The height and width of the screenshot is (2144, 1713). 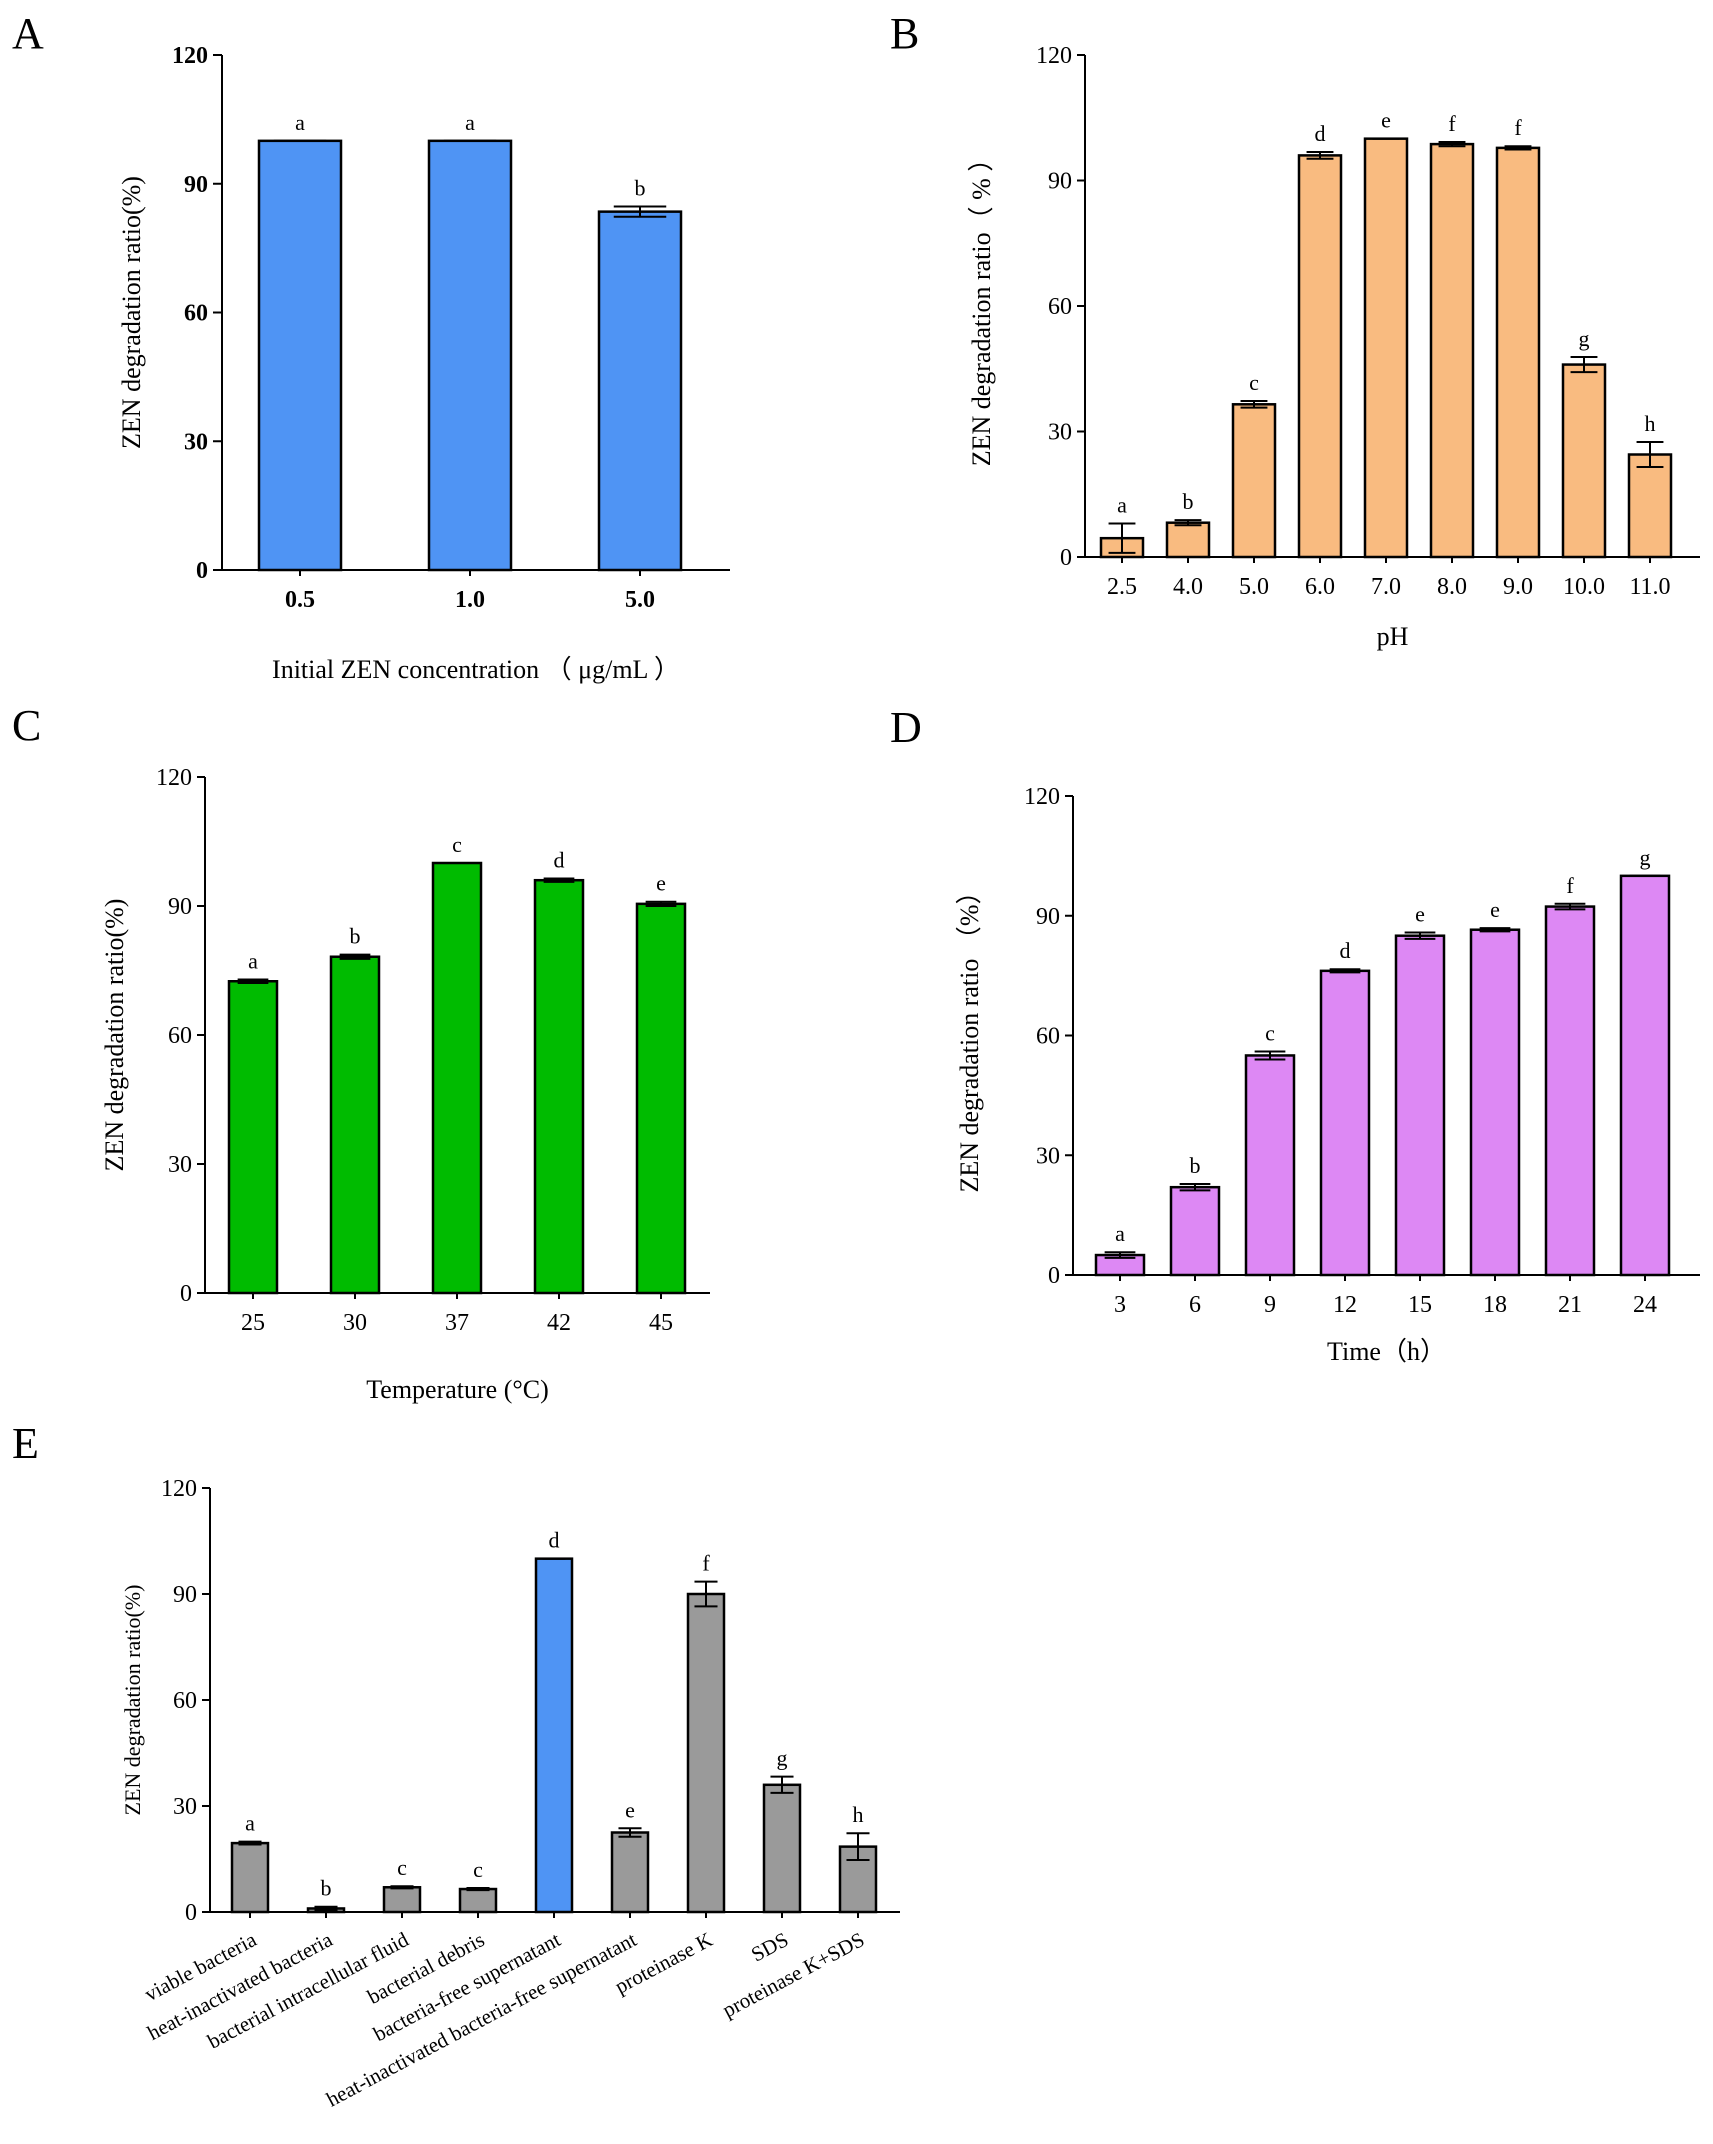 What do you see at coordinates (476, 669) in the screenshot?
I see `x-axis-title: Initial ZEN concentration （ μg/mL ）` at bounding box center [476, 669].